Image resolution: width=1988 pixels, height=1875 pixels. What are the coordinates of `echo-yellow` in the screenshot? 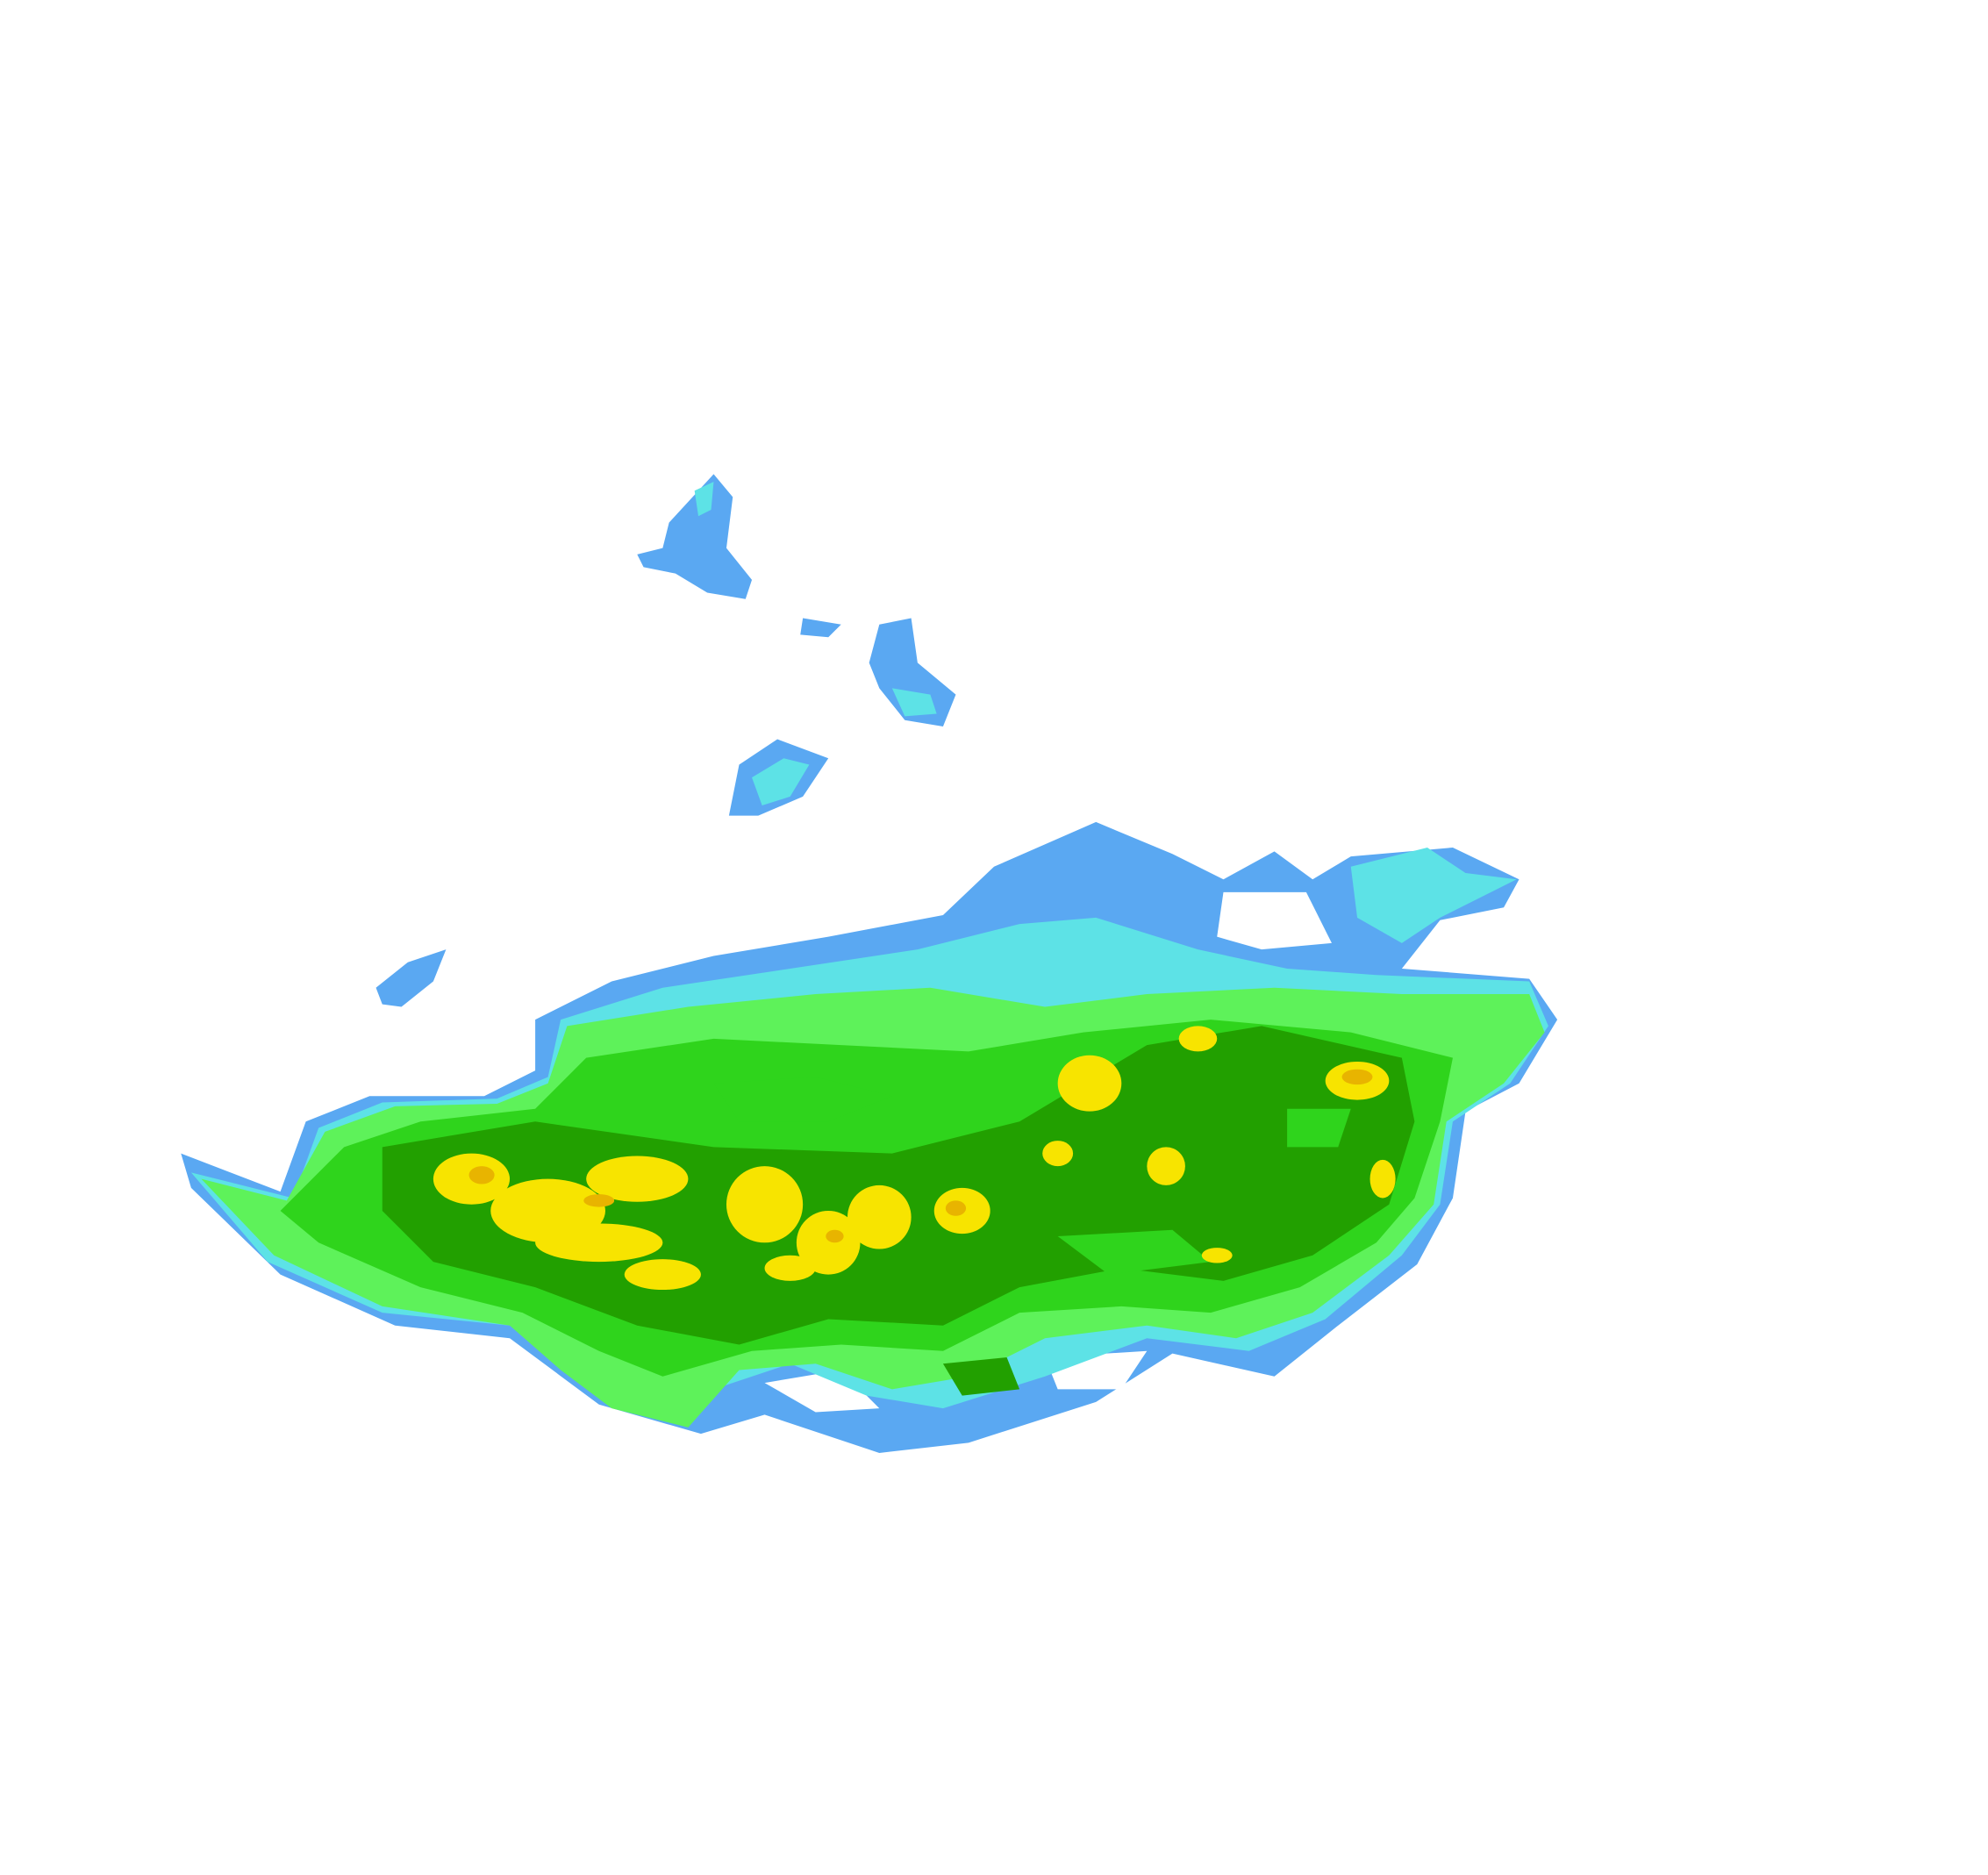 It's located at (914, 1158).